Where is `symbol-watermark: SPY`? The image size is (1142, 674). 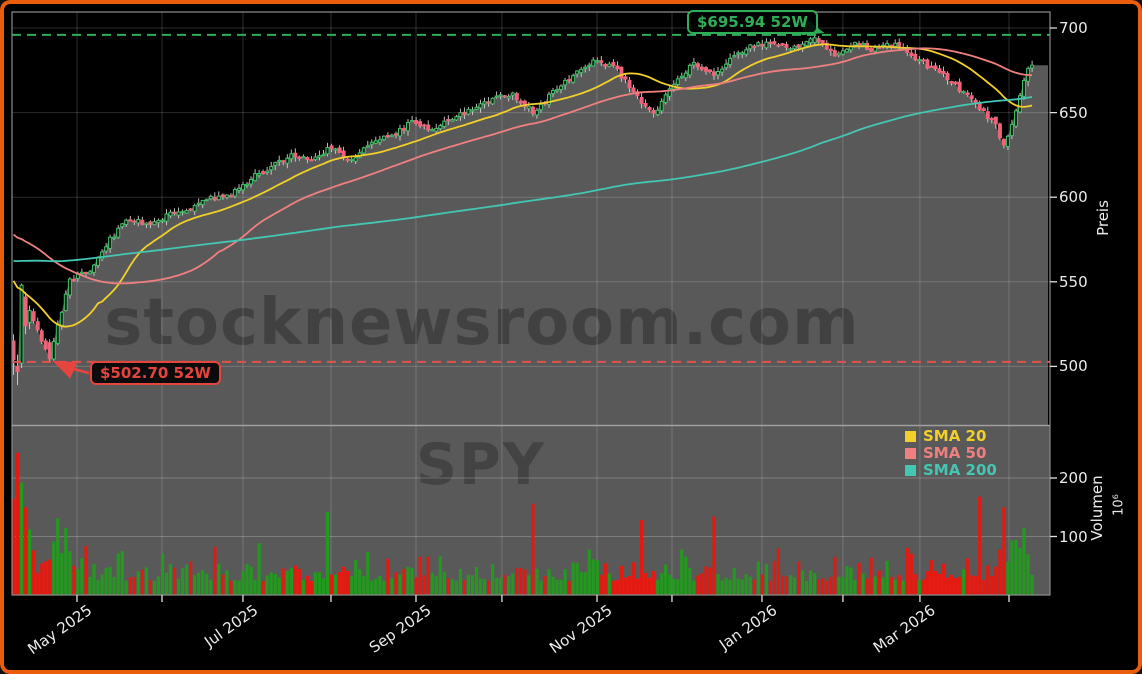 symbol-watermark: SPY is located at coordinates (481, 465).